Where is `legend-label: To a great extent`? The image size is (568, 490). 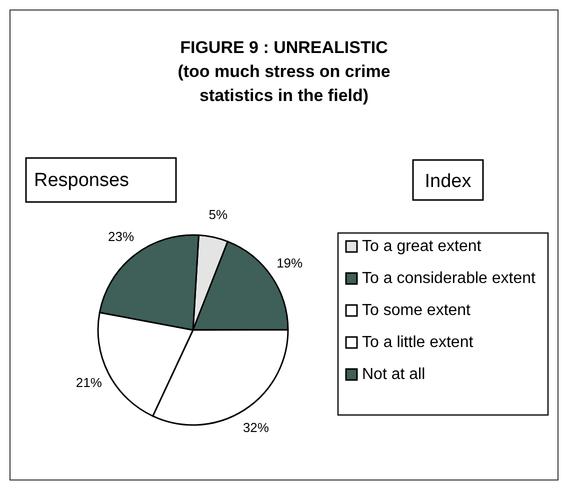
legend-label: To a great extent is located at coordinates (422, 246).